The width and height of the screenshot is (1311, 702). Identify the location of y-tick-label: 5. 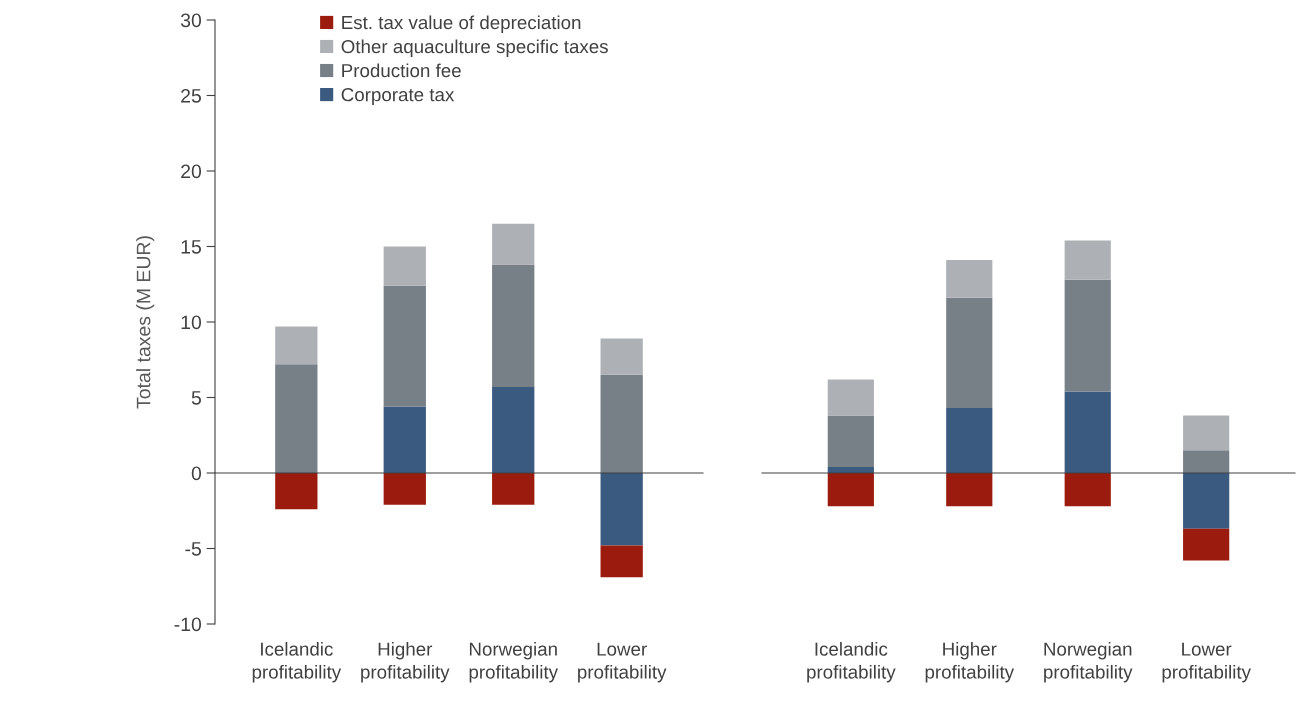
(196, 398).